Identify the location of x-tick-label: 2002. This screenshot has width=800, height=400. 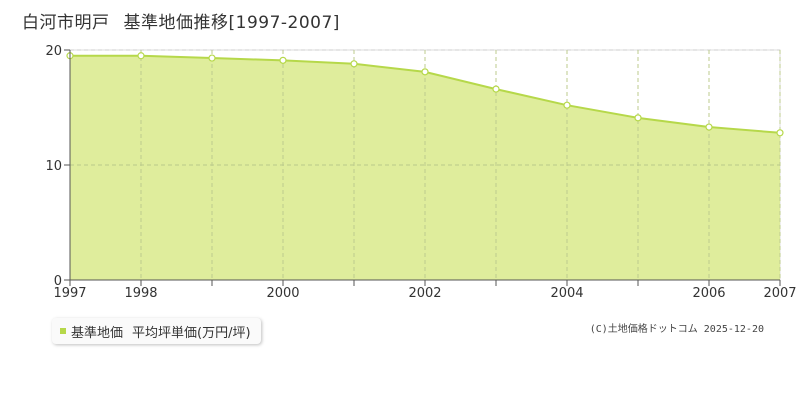
(424, 293).